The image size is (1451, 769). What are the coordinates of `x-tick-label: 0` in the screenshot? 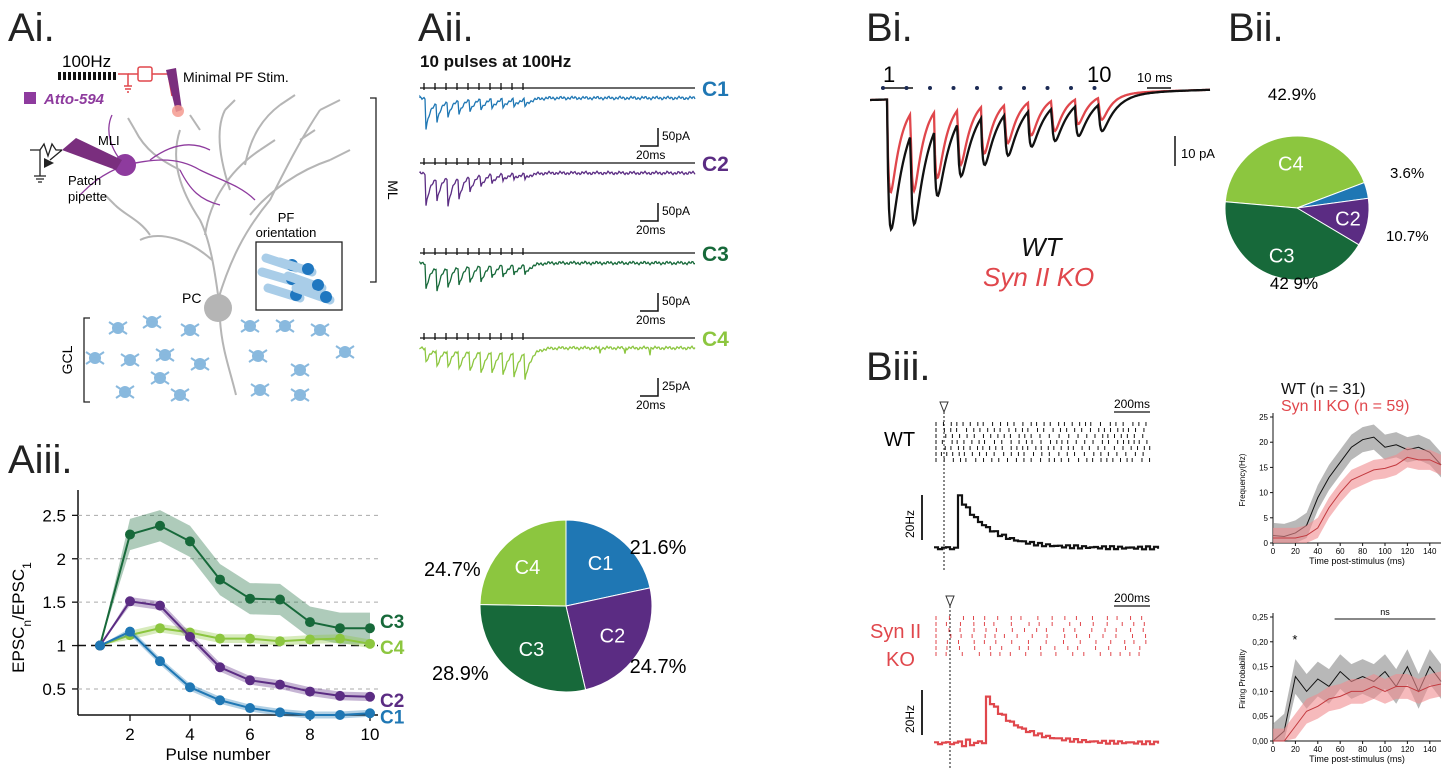 It's located at (1273, 749).